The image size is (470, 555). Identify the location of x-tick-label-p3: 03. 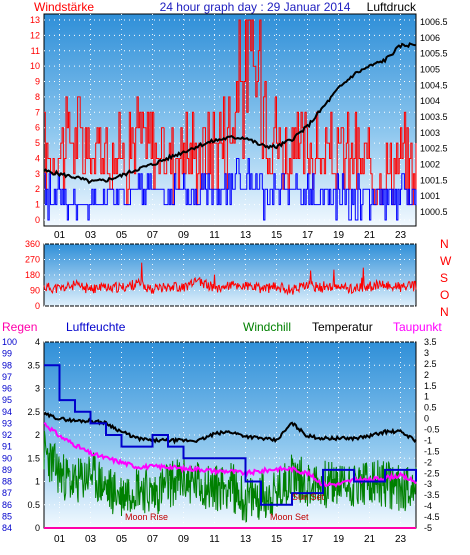
(91, 539).